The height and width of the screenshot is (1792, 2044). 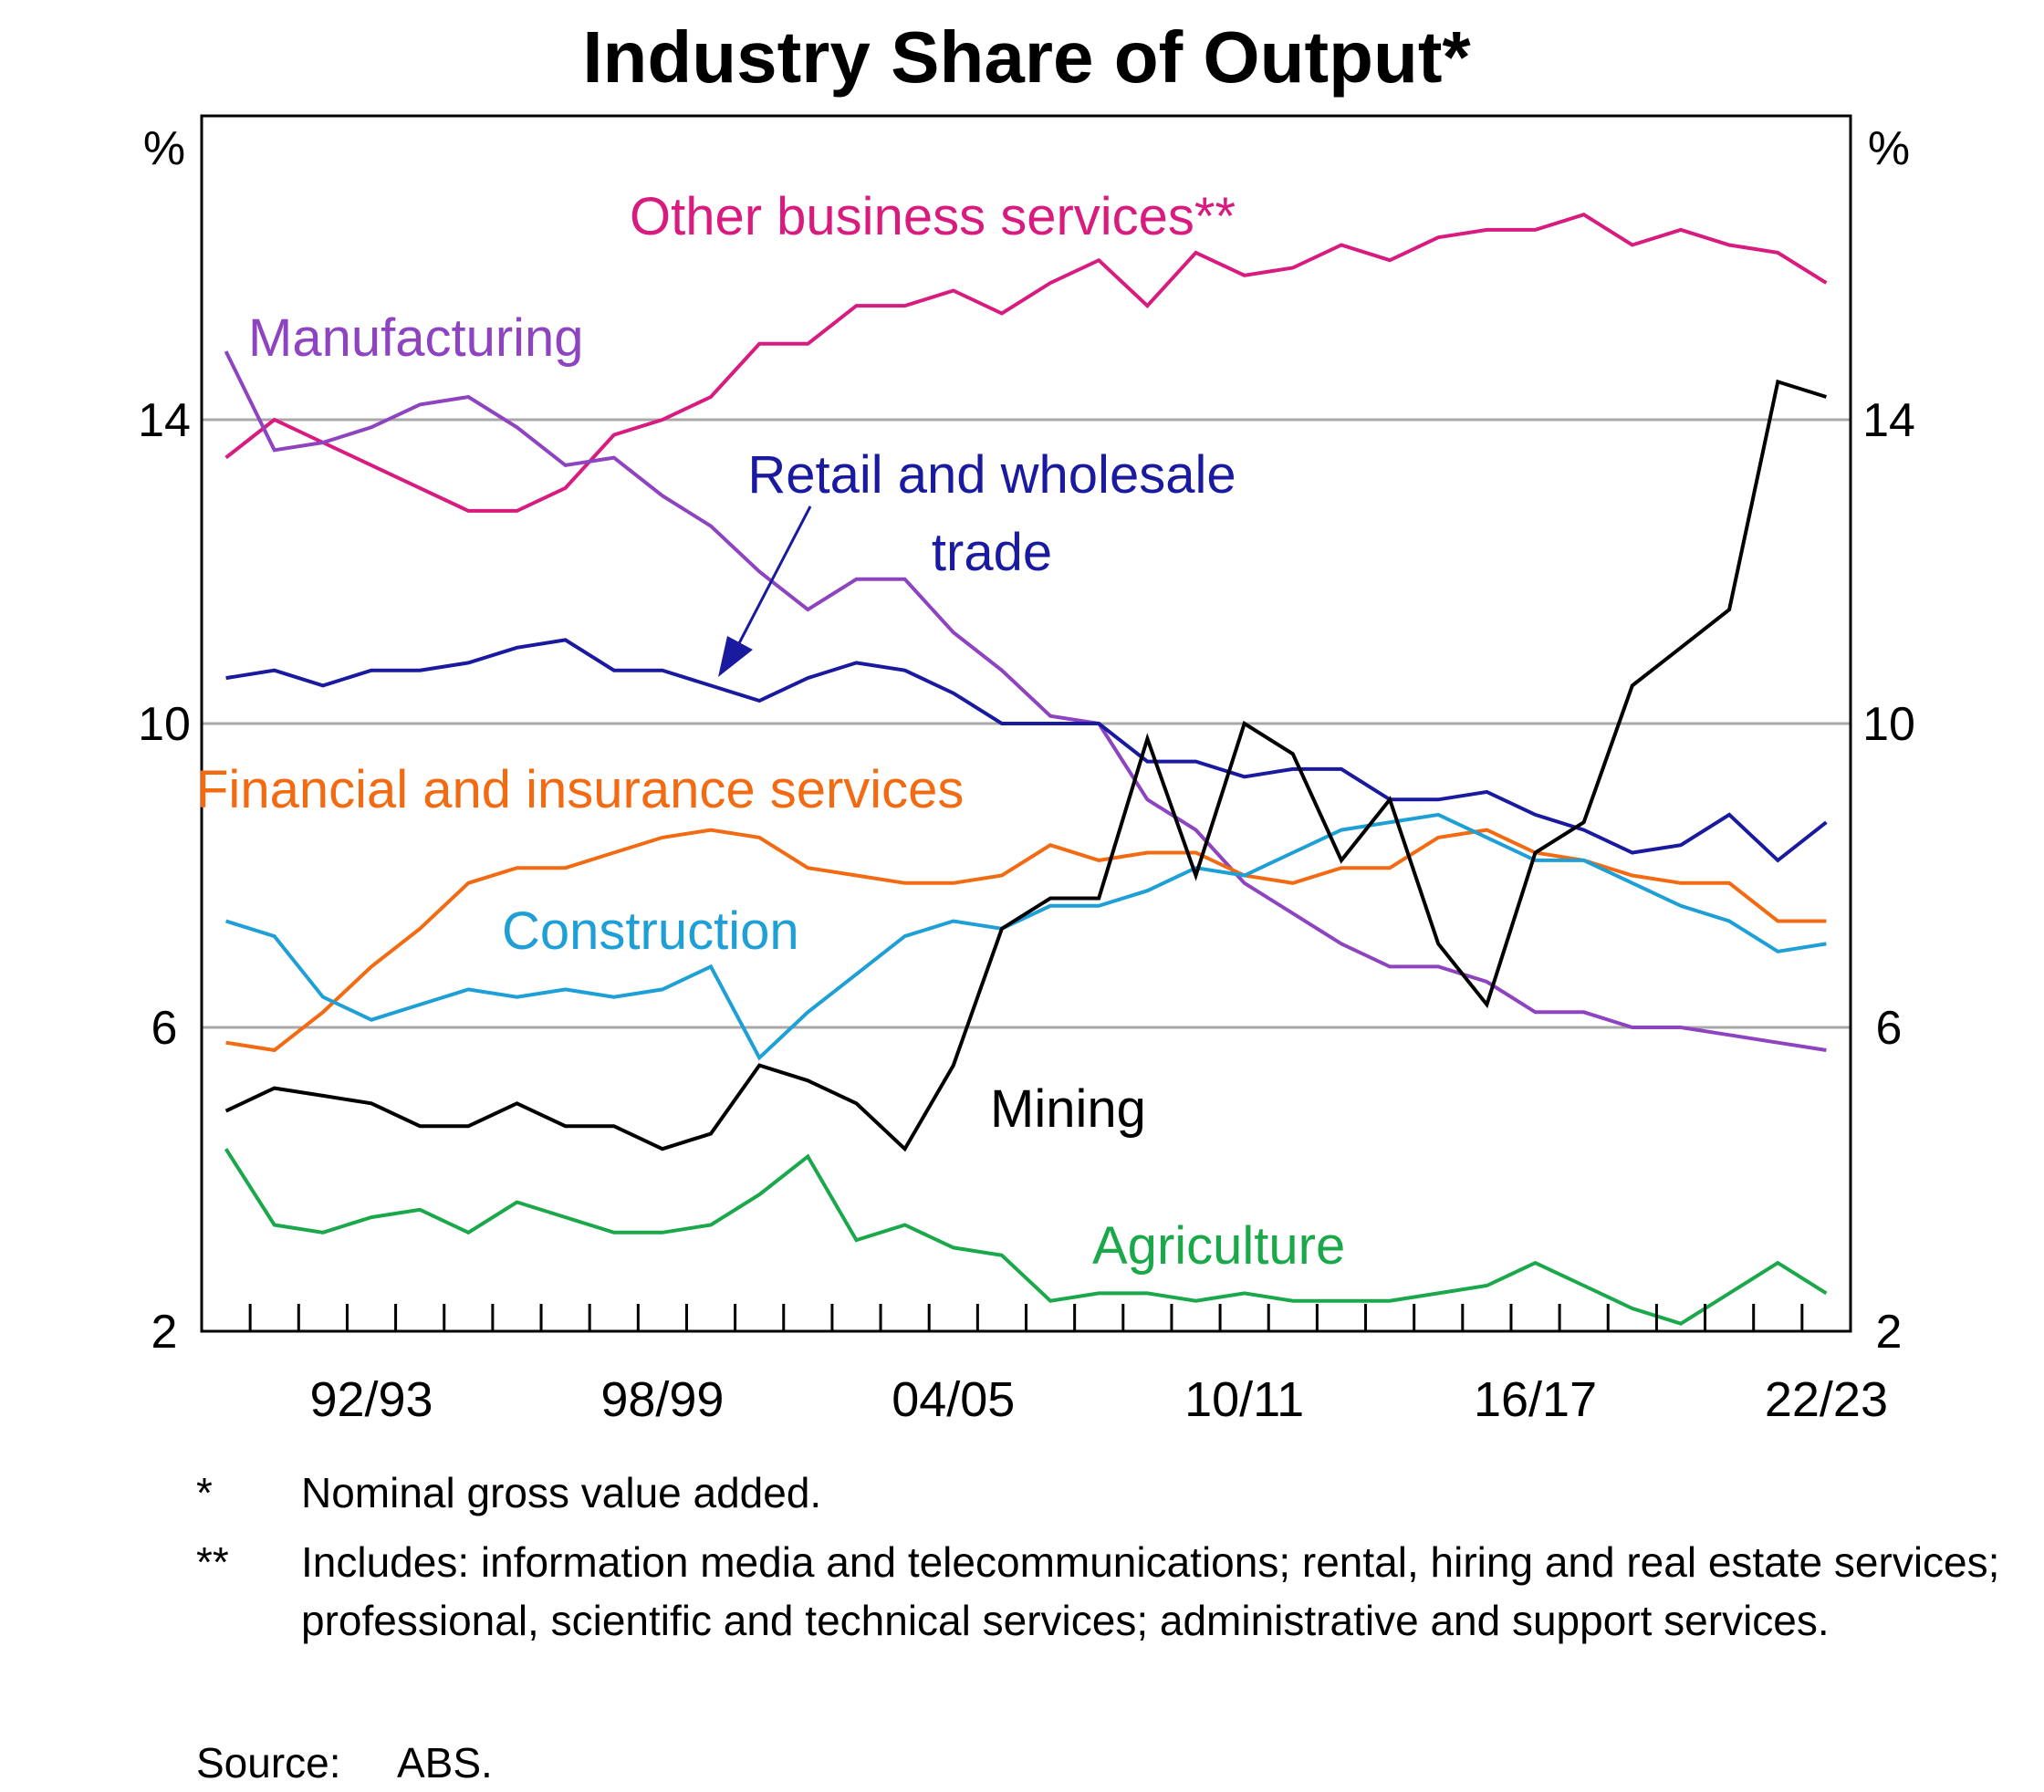 What do you see at coordinates (1026, 1237) in the screenshot?
I see `series-line-agriculture` at bounding box center [1026, 1237].